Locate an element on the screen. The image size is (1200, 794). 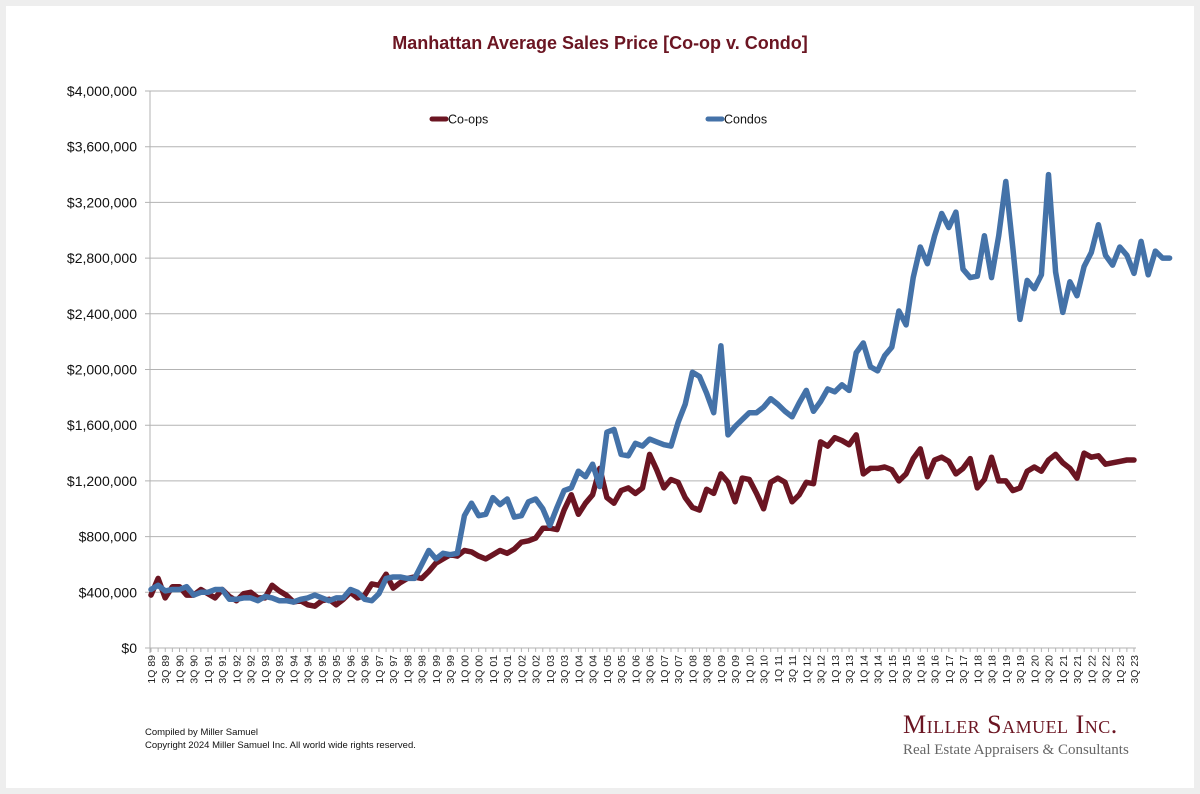
x-tick-label: 3Q 10 is located at coordinates (765, 669).